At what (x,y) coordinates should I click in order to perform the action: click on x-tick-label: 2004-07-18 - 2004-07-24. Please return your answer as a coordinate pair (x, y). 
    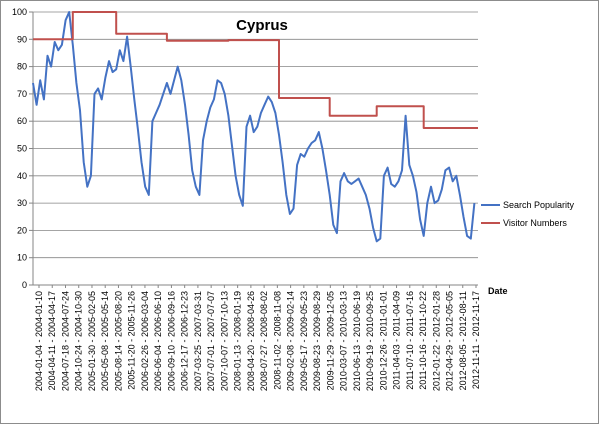
    Looking at the image, I should click on (65, 341).